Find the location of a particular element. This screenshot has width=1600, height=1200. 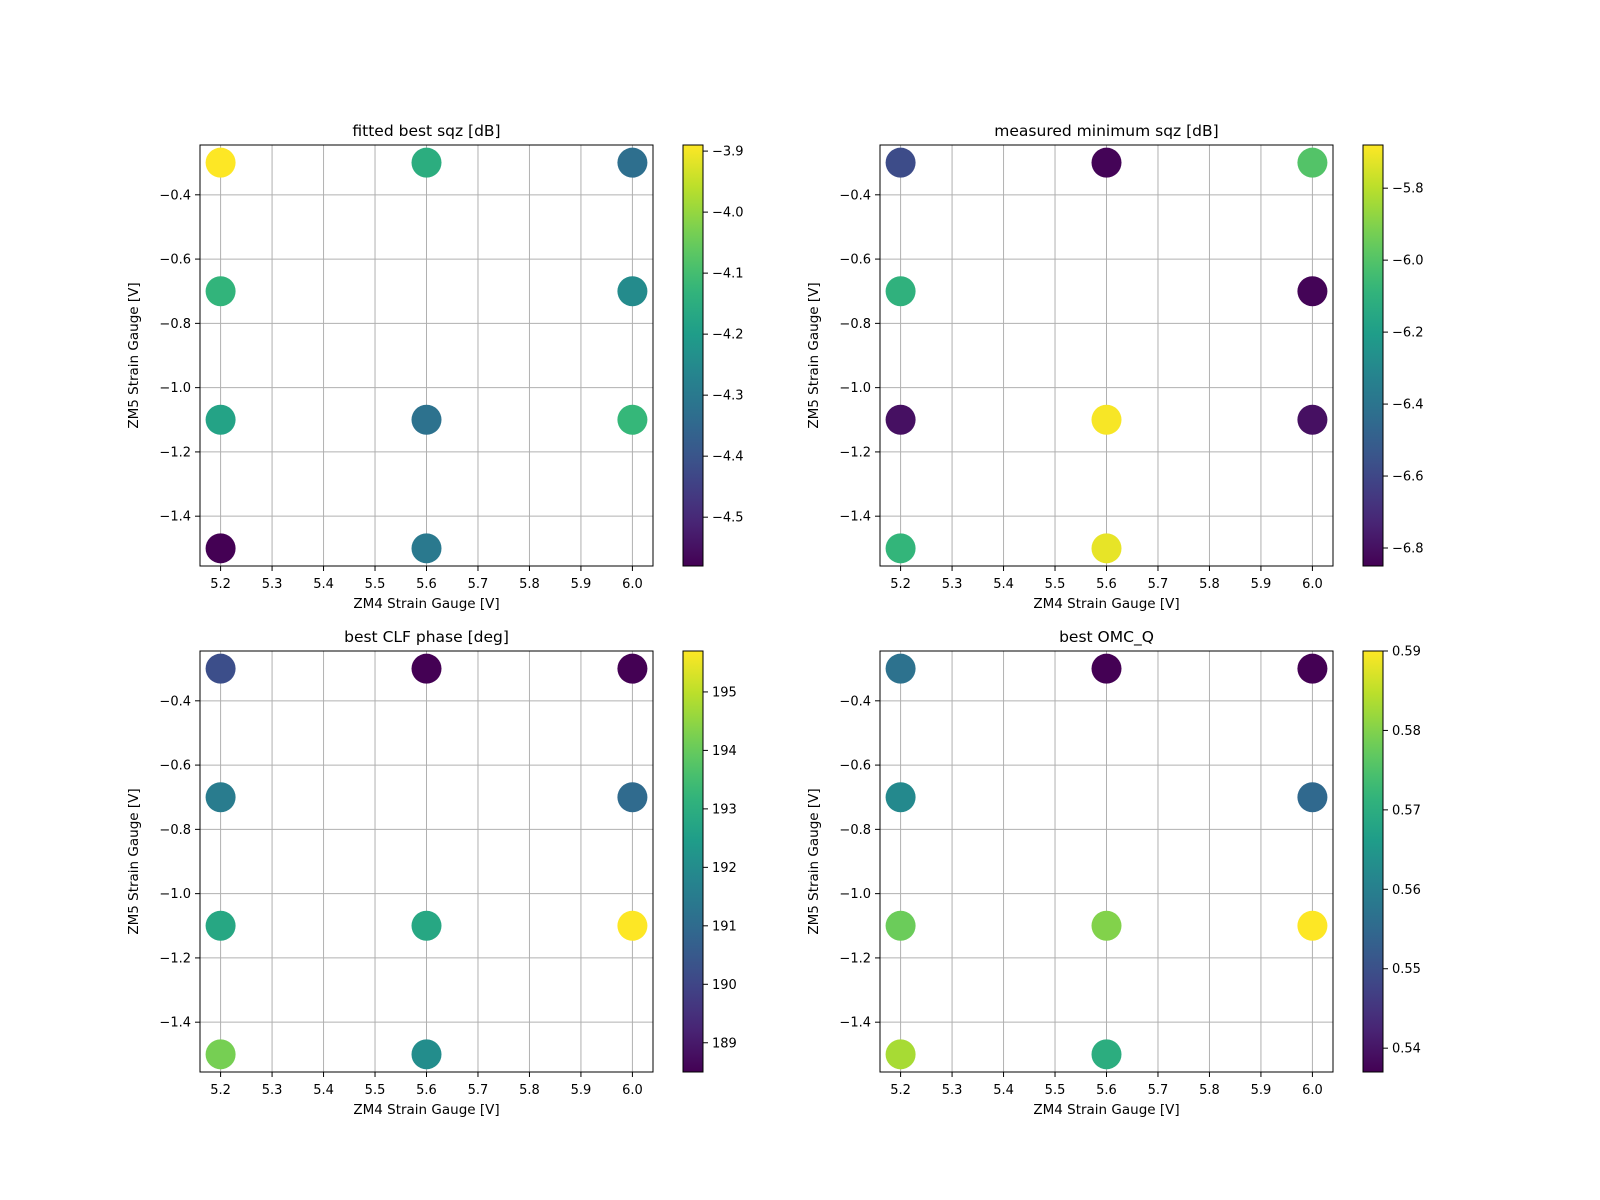

colorbar-tick-label: 0.57 is located at coordinates (1406, 810).